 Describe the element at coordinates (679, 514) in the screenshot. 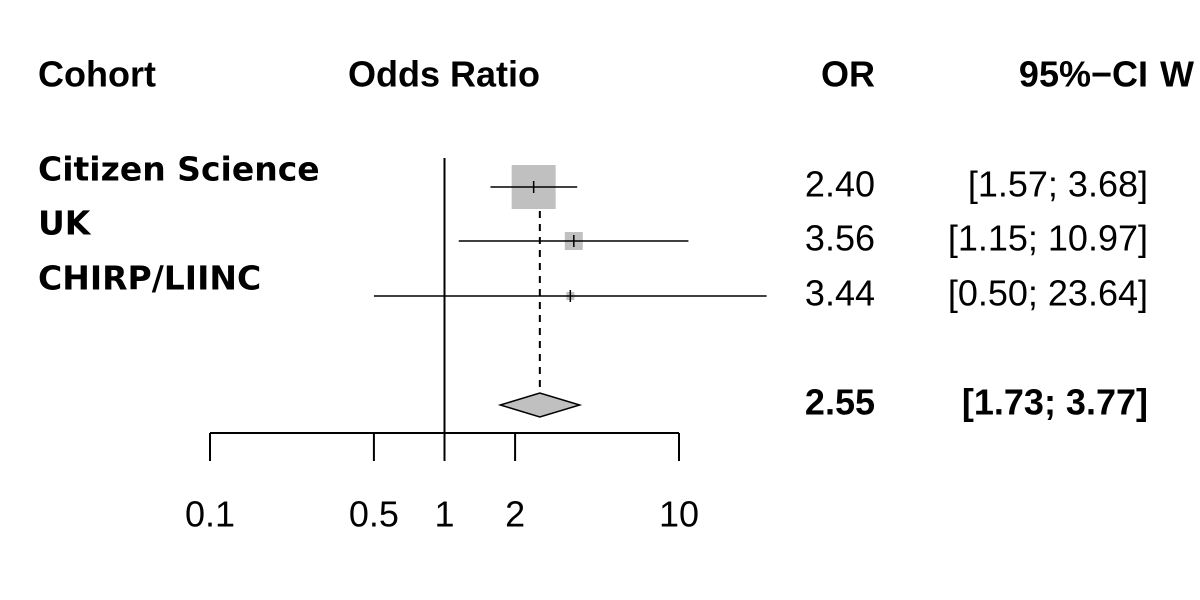

I see `x-tick-label: 10` at that location.